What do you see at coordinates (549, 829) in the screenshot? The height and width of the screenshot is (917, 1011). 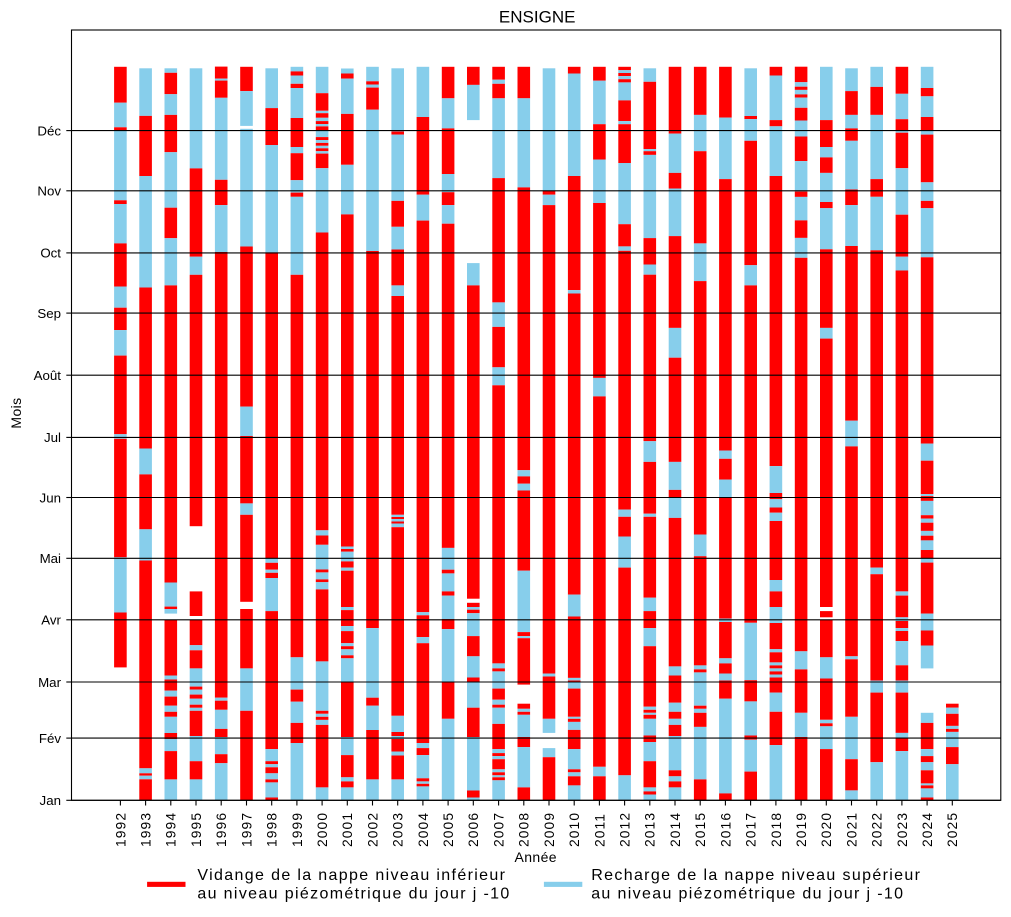 I see `svg-text: 2009` at bounding box center [549, 829].